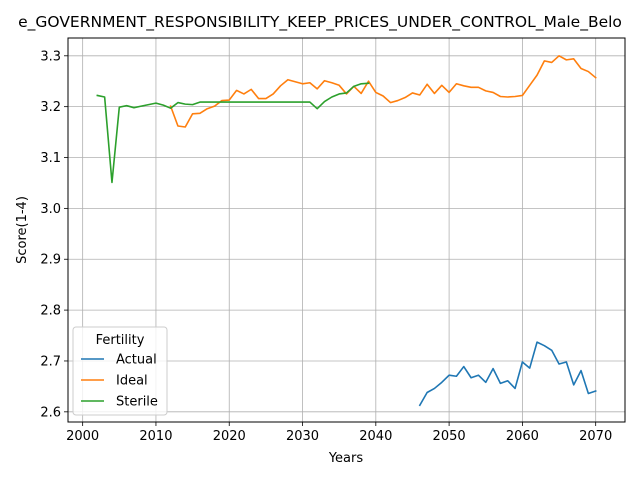 The height and width of the screenshot is (480, 640). Describe the element at coordinates (339, 433) in the screenshot. I see `x-axis-ticks: 2000 2010 2020 2030 2040 2050 2060 2070` at that location.